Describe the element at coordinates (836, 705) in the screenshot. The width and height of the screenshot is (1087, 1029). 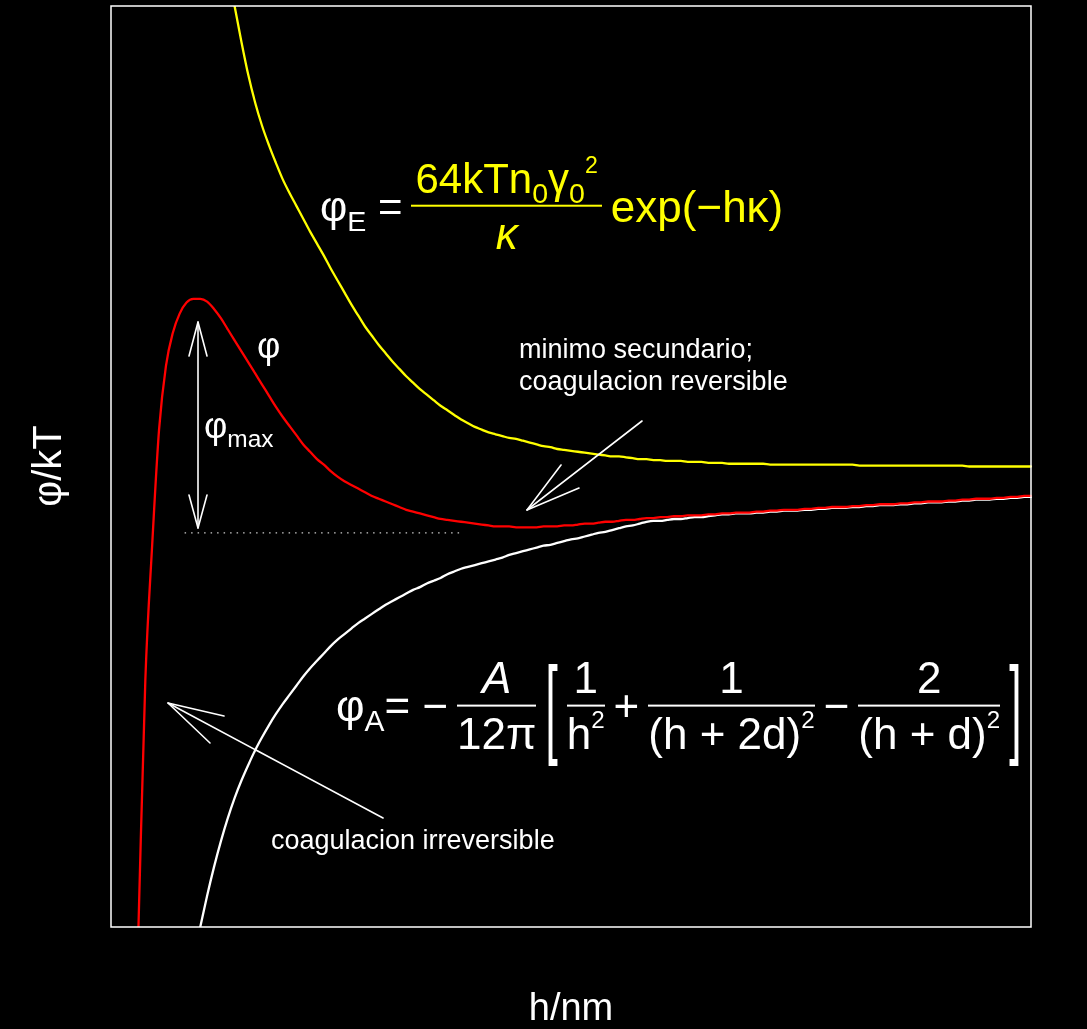
I see `annotation: −` at that location.